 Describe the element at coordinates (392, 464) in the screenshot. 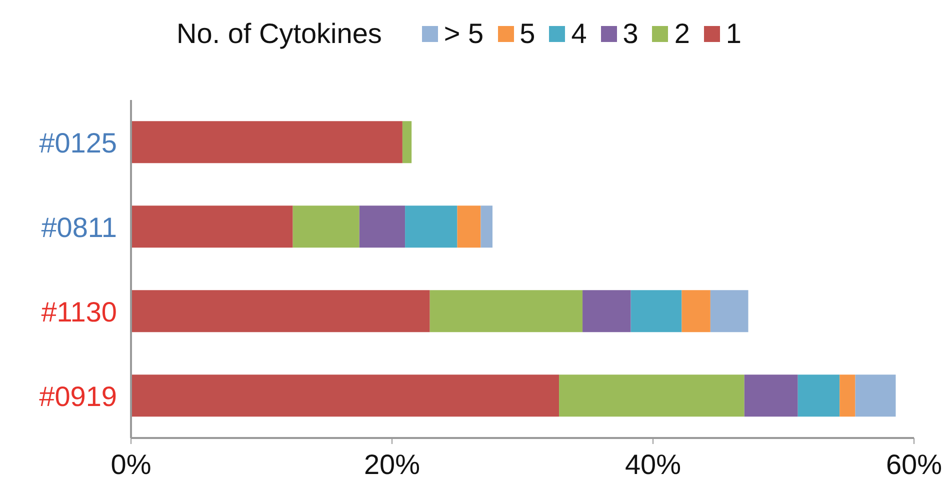

I see `x-tick-label: 20%` at that location.